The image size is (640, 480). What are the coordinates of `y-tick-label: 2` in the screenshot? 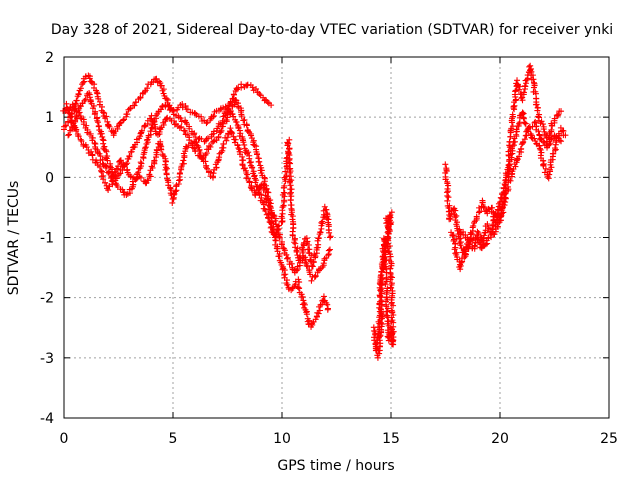 It's located at (49, 58).